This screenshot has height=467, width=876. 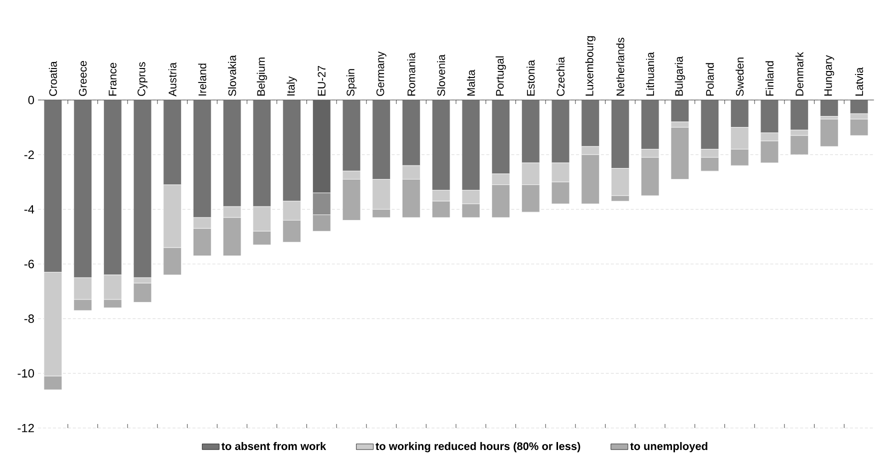 I want to click on y-tick-label: -12, so click(x=26, y=428).